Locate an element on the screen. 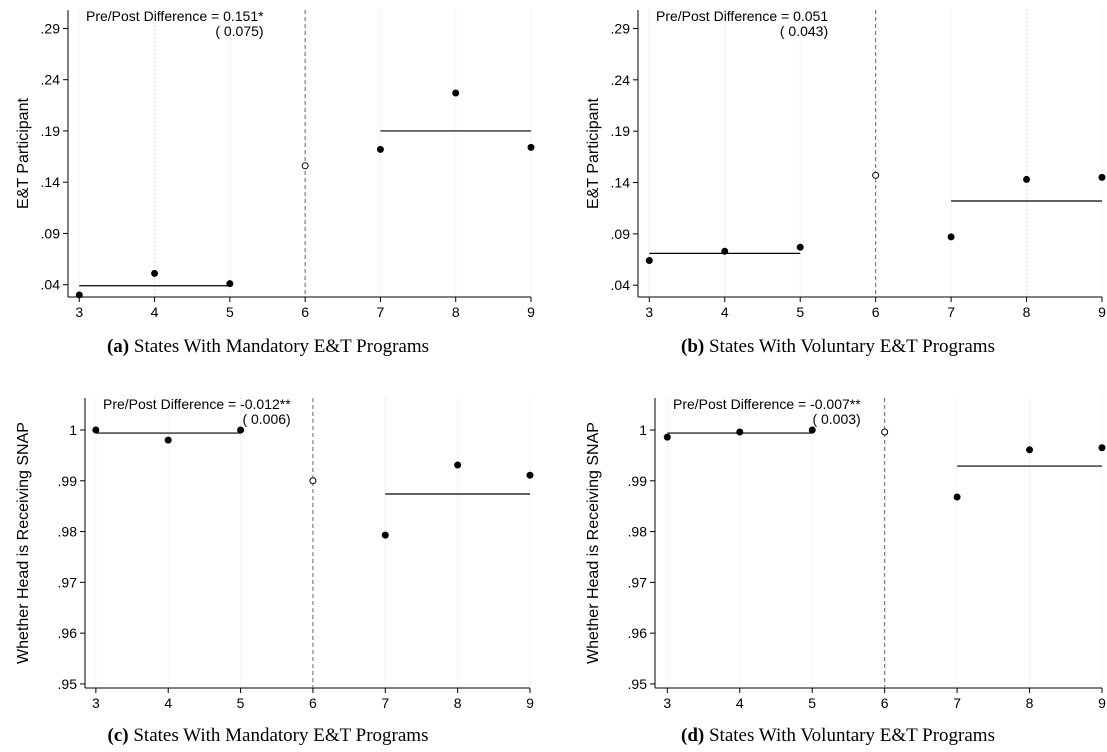 This screenshot has width=1107, height=752. annotation: Pre/Post Difference = 0.051 is located at coordinates (742, 16).